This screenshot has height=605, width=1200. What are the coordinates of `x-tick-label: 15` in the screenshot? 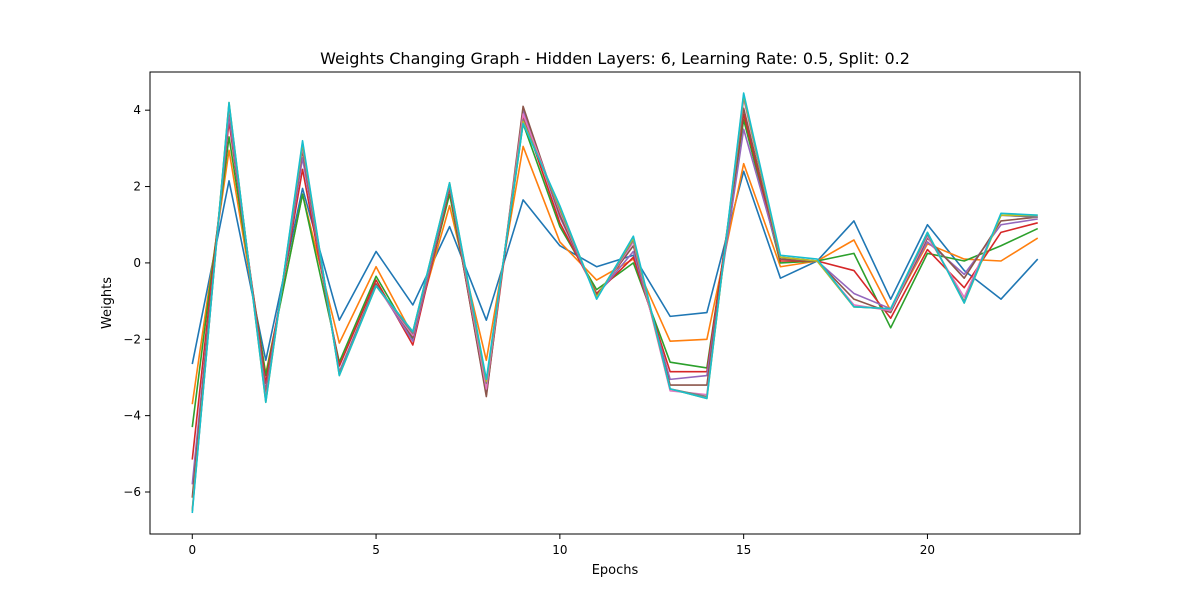 It's located at (743, 550).